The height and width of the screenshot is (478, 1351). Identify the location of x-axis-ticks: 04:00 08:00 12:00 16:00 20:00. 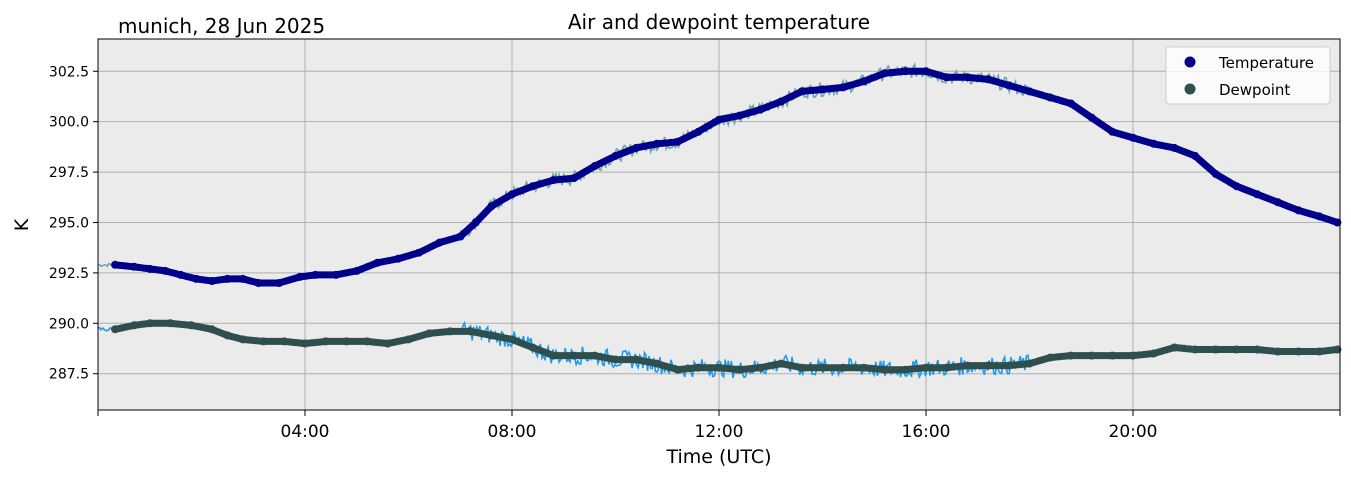
(719, 426).